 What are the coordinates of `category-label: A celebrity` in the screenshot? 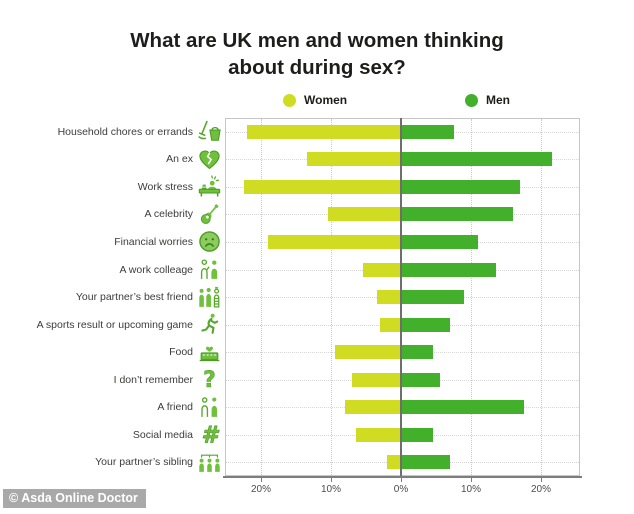 It's located at (168, 214).